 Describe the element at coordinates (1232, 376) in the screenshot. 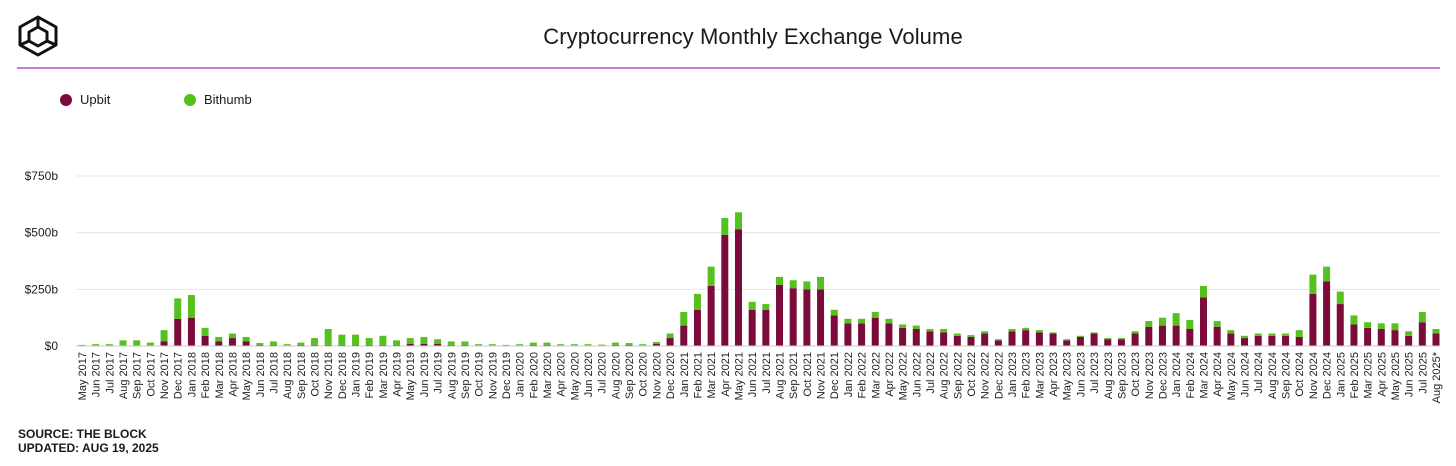

I see `x-tick-label: May 2024` at that location.